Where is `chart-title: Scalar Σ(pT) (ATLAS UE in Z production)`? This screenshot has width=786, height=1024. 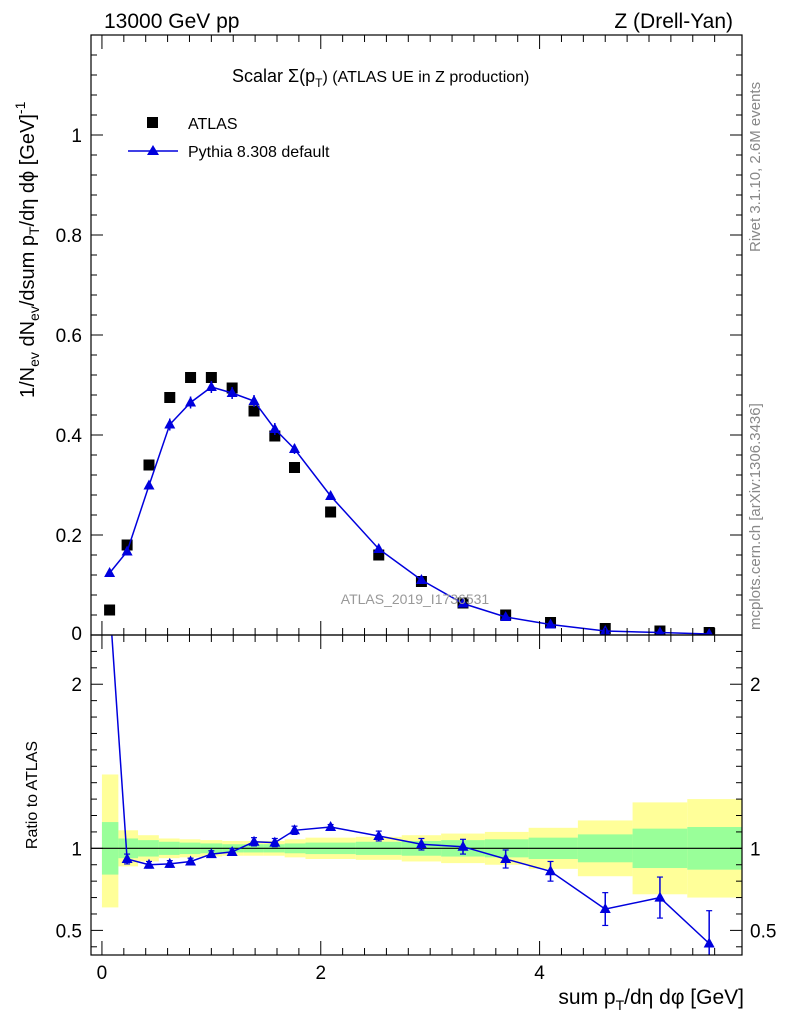 chart-title: Scalar Σ(pT) (ATLAS UE in Z production) is located at coordinates (380, 78).